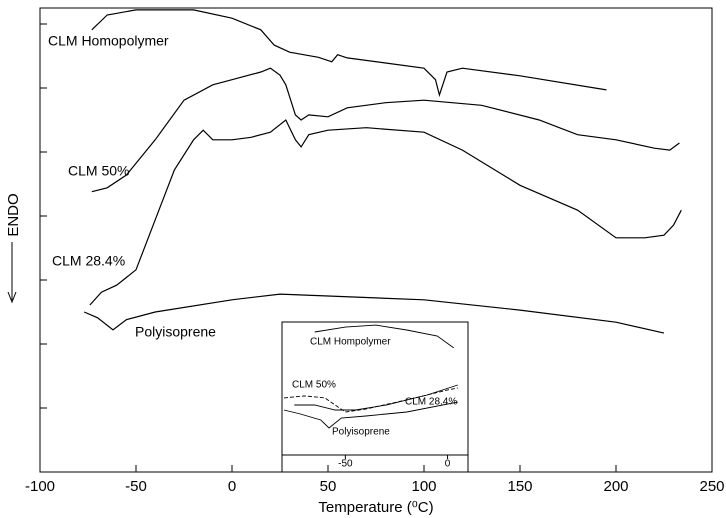 The image size is (726, 518). Describe the element at coordinates (350, 342) in the screenshot. I see `series-label: CLM Hompolymer` at that location.